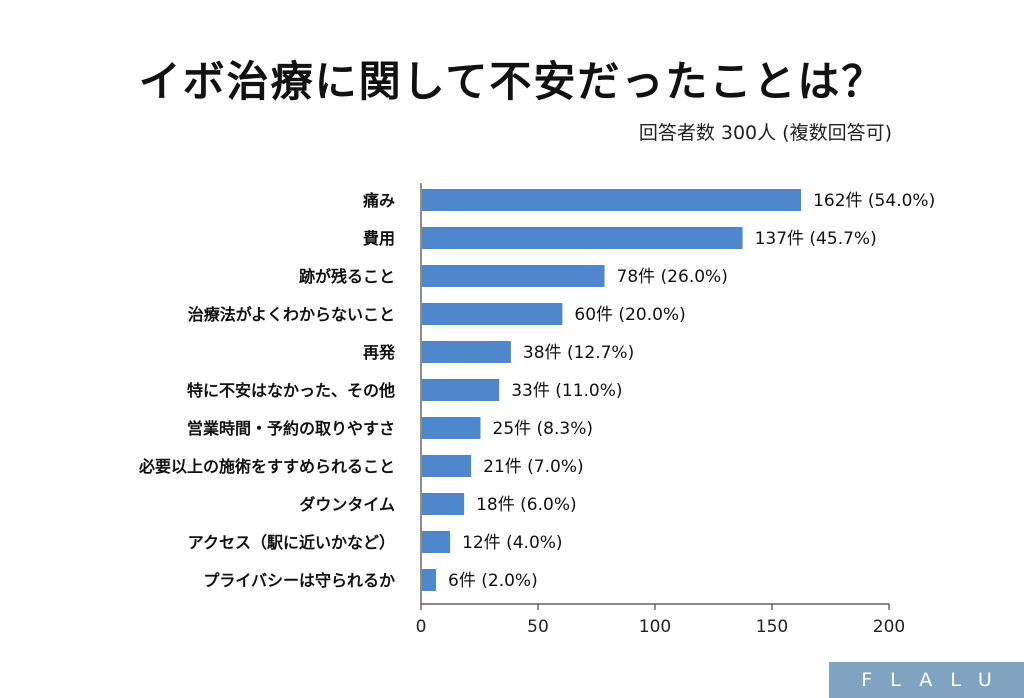 This screenshot has width=1024, height=698. What do you see at coordinates (347, 504) in the screenshot?
I see `category-label-8: ダウンタイム` at bounding box center [347, 504].